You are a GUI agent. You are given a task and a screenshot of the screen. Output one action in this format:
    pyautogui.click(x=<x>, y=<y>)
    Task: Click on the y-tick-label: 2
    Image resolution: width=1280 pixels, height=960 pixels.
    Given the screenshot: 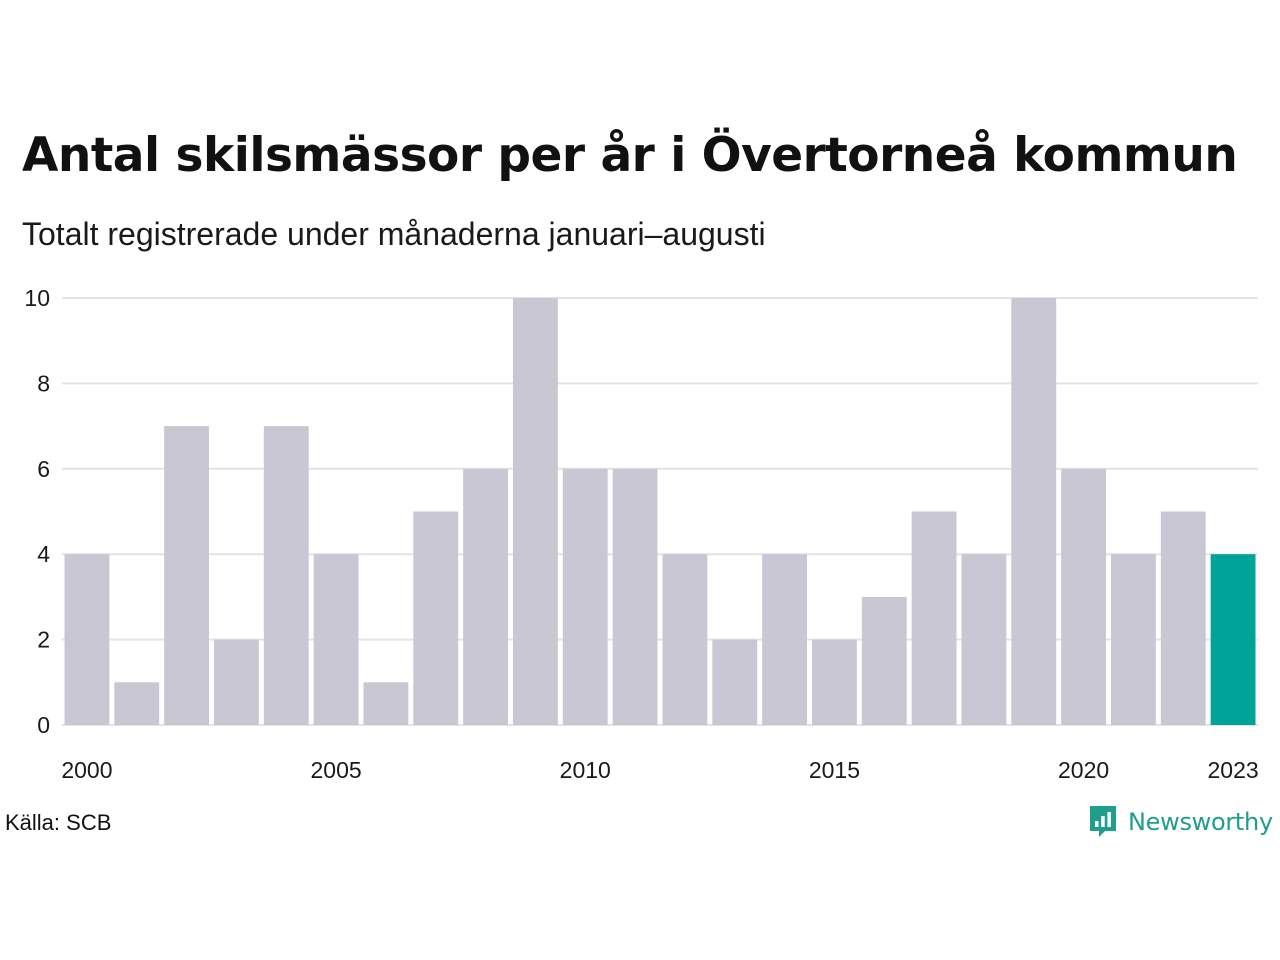 What is the action you would take?
    pyautogui.click(x=43, y=640)
    